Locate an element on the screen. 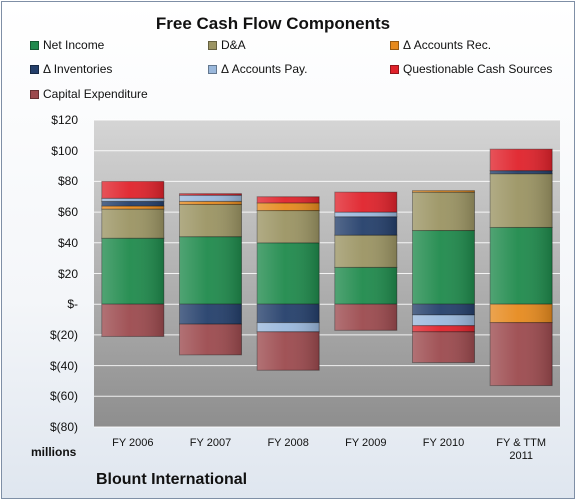  y-tick-label: $100 is located at coordinates (64, 150).